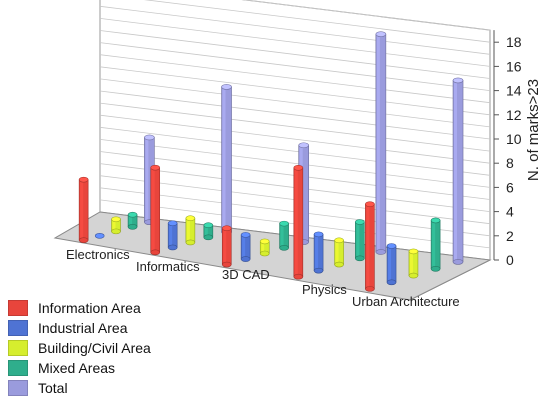  Describe the element at coordinates (98, 254) in the screenshot. I see `category-label: Electronics` at that location.